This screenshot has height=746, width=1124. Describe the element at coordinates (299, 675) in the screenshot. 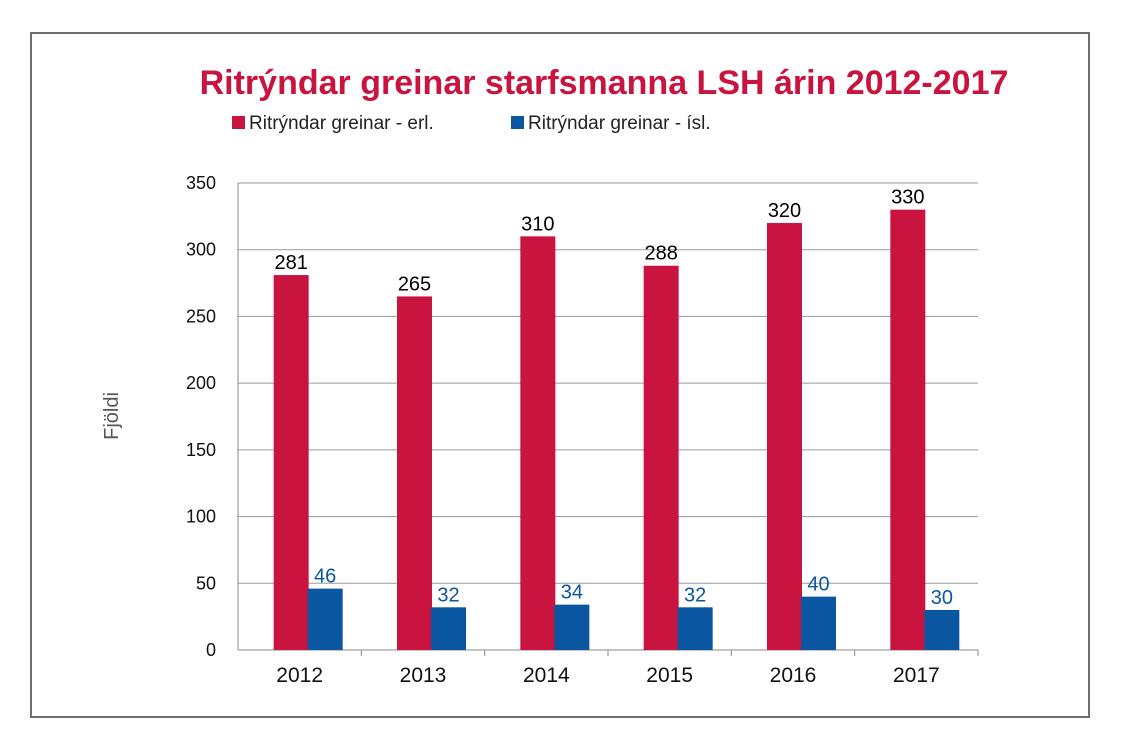

I see `x-tick-label-2012: 2012` at that location.